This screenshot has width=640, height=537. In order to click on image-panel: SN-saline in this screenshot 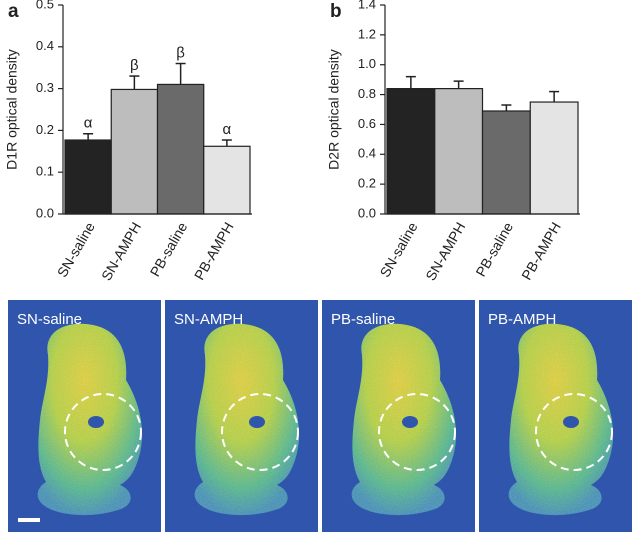, I will do `click(84, 416)`.